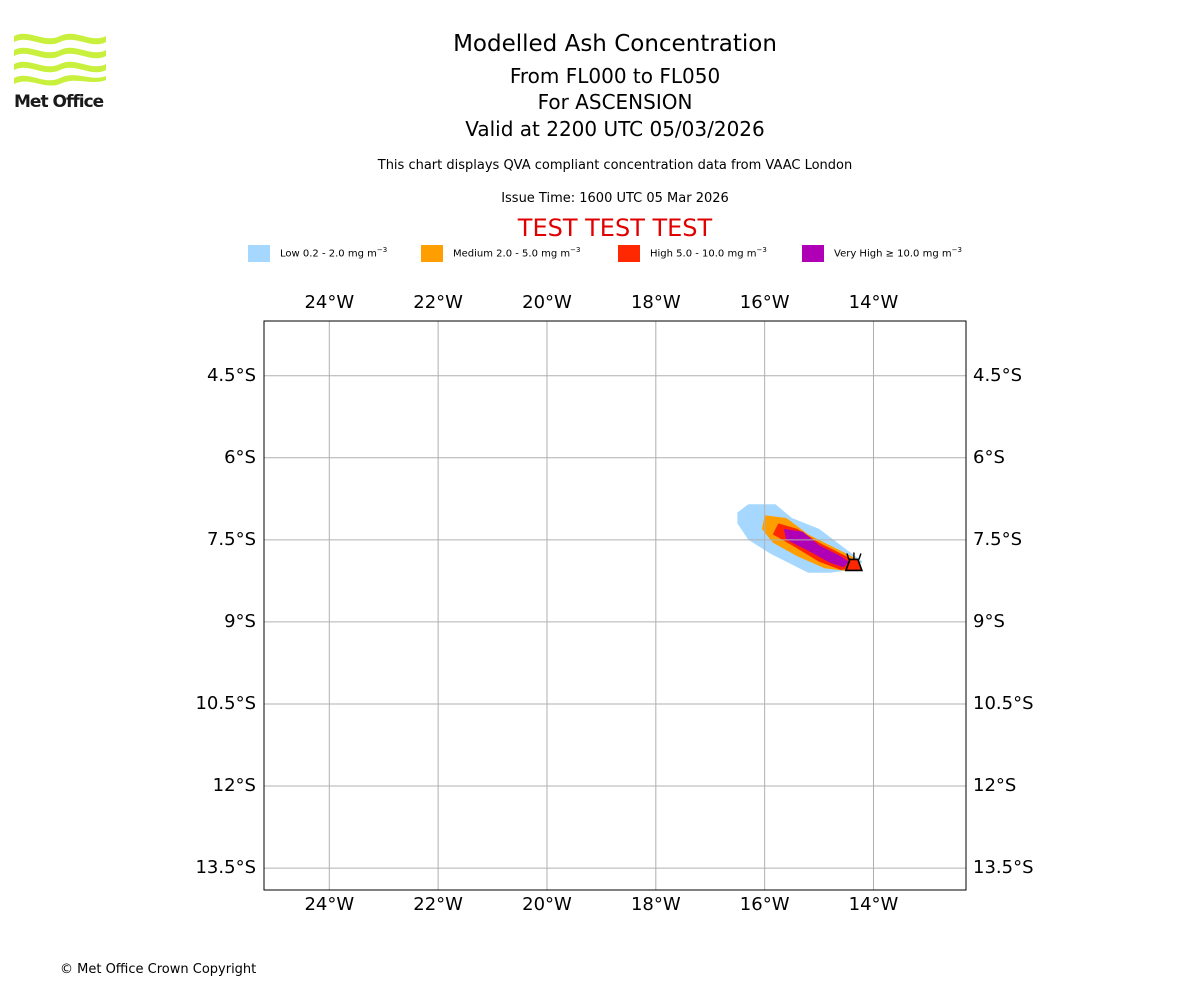 The image size is (1200, 1000). What do you see at coordinates (995, 786) in the screenshot?
I see `lat-label-right: 12°S` at bounding box center [995, 786].